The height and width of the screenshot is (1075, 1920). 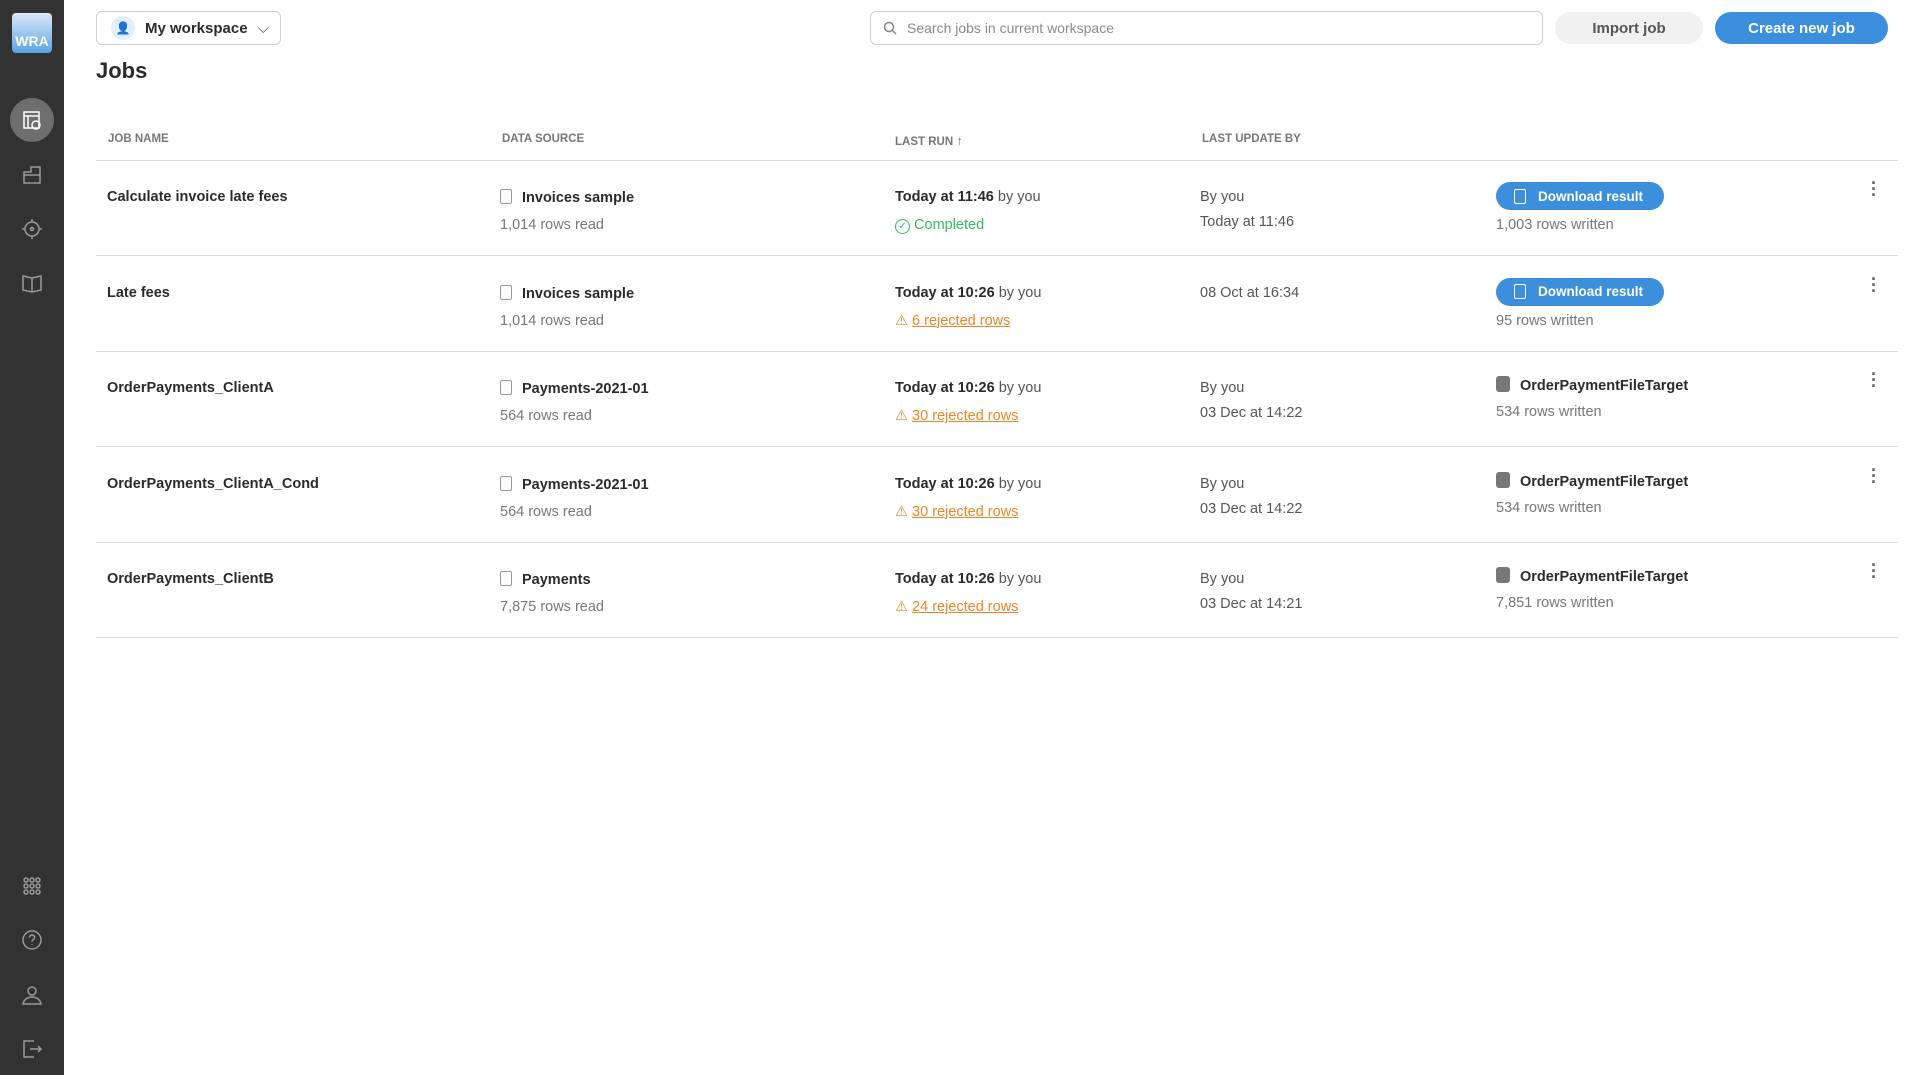 I want to click on sidebar-item-docs, so click(x=32, y=283).